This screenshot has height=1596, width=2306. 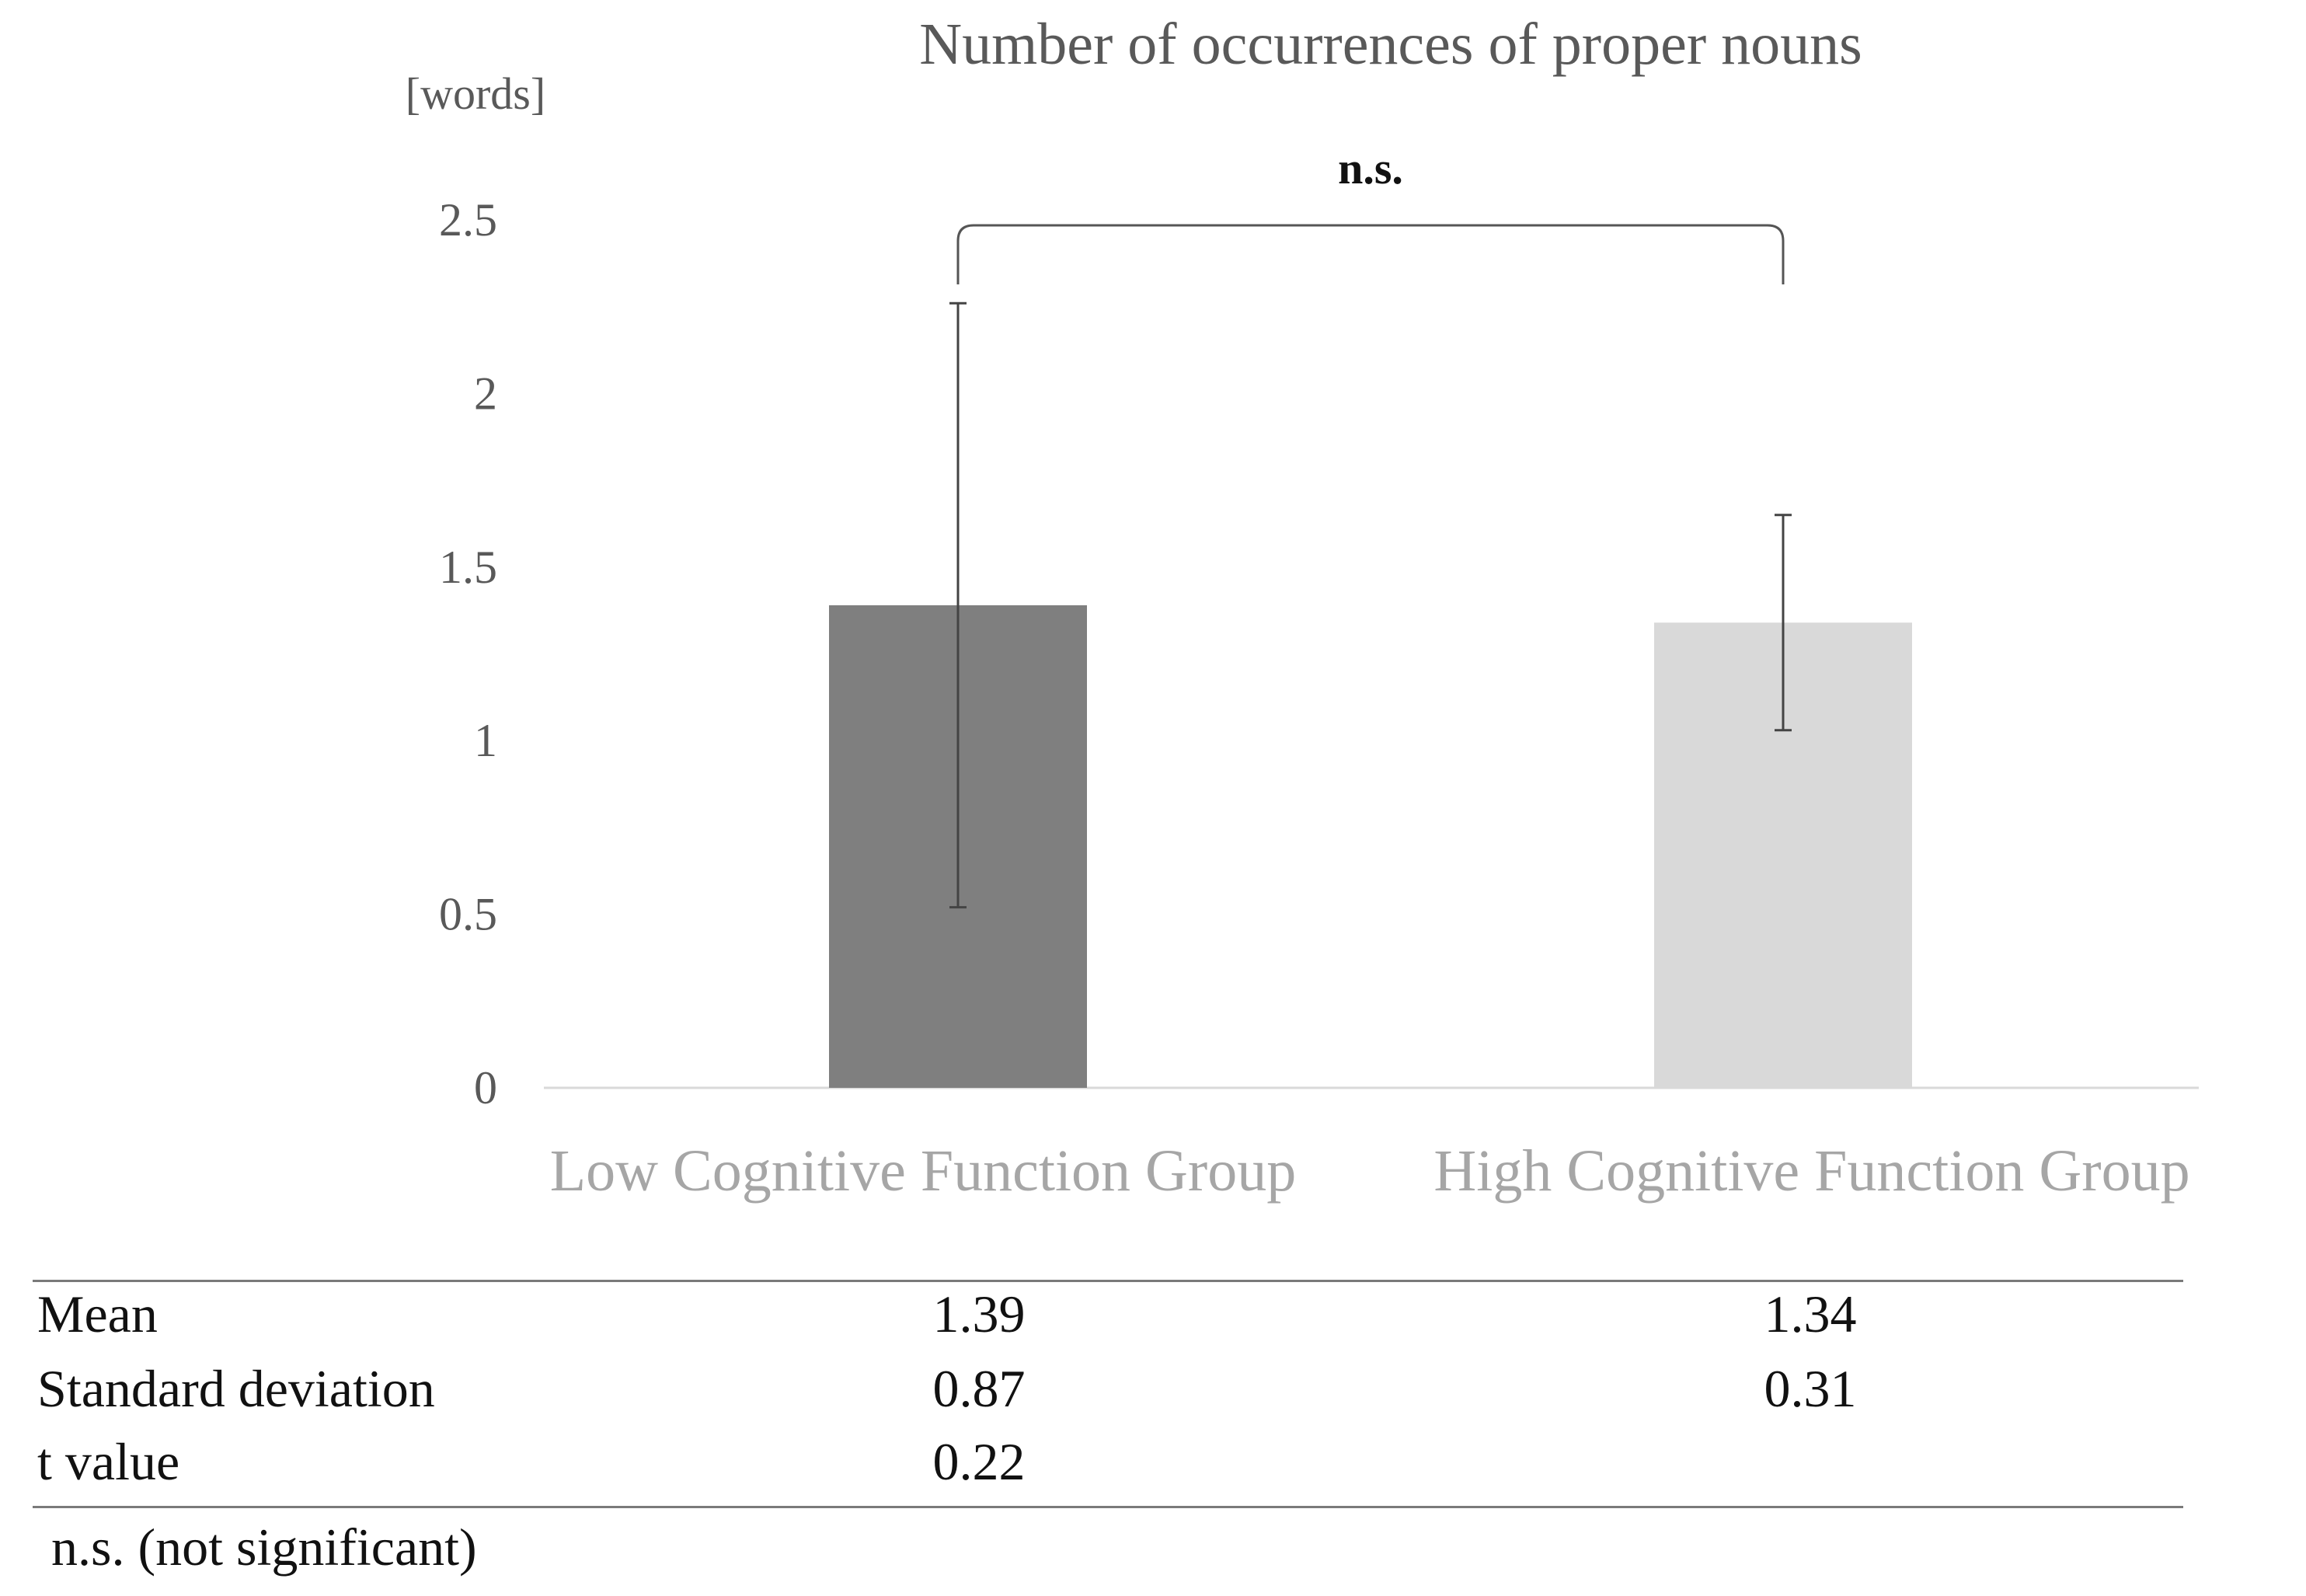 What do you see at coordinates (264, 1547) in the screenshot?
I see `footnote: n.s. (not significant)` at bounding box center [264, 1547].